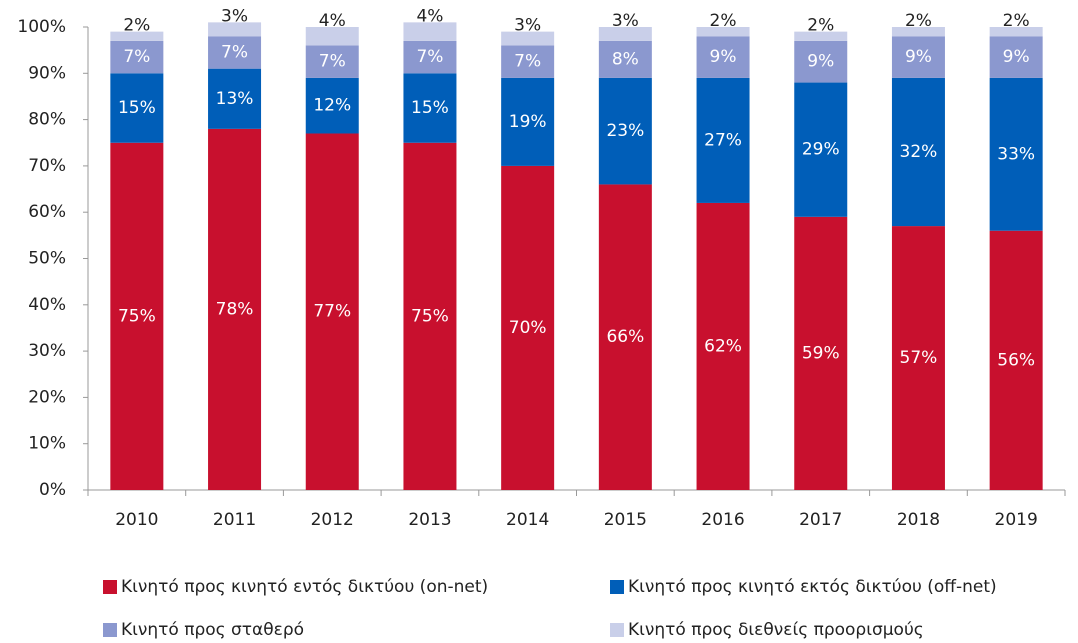 This screenshot has width=1078, height=643. Describe the element at coordinates (47, 305) in the screenshot. I see `y-tick-label: 40%` at that location.